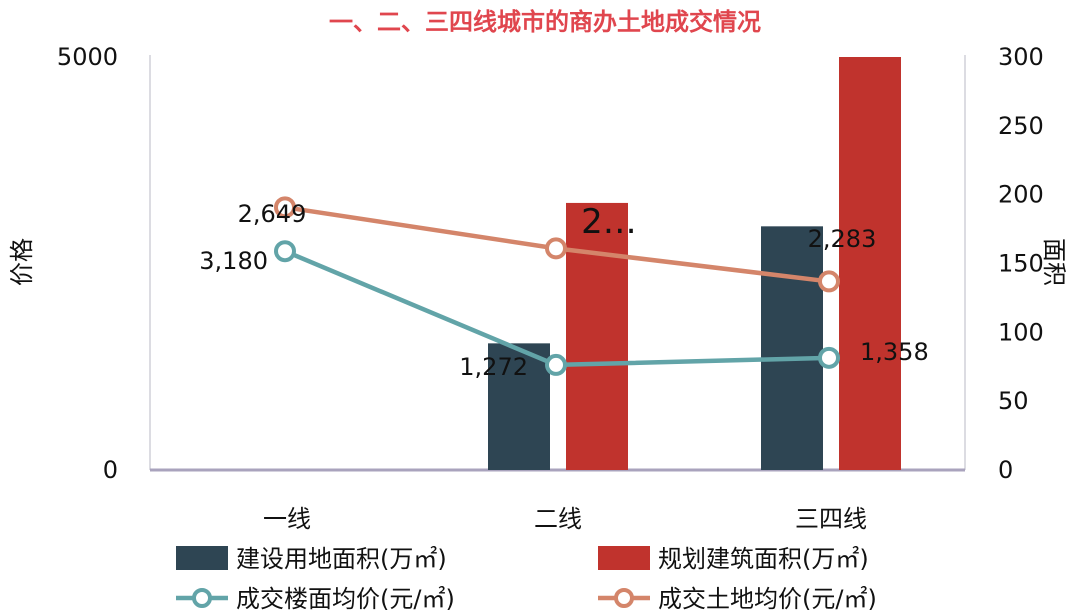 The image size is (1080, 614). Describe the element at coordinates (87, 57) in the screenshot. I see `y-left-tick-label: 5000` at that location.